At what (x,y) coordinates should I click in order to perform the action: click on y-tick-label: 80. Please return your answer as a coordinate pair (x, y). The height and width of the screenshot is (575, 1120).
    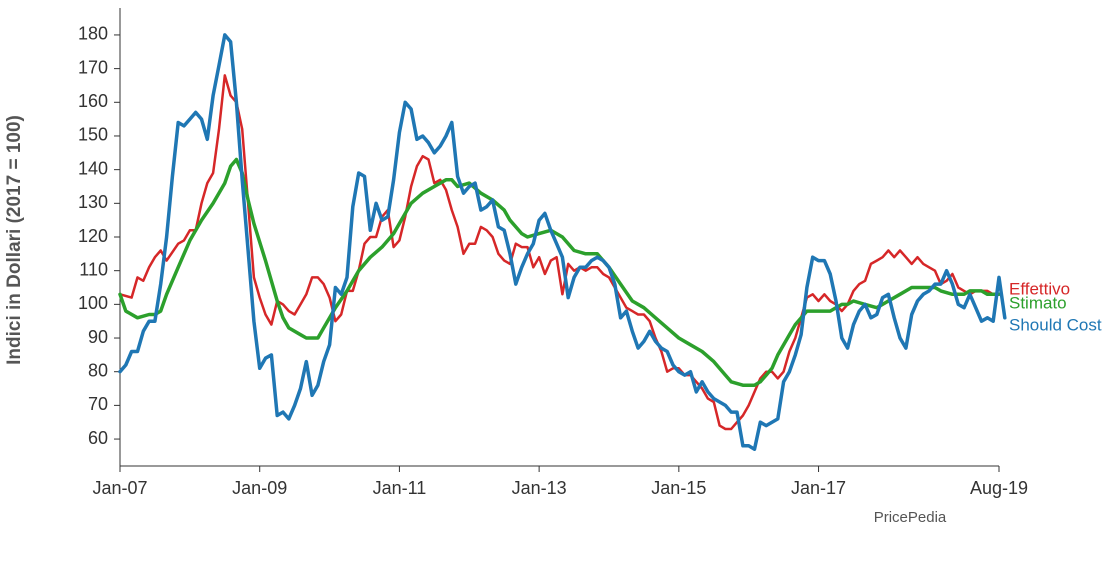
    Looking at the image, I should click on (98, 370).